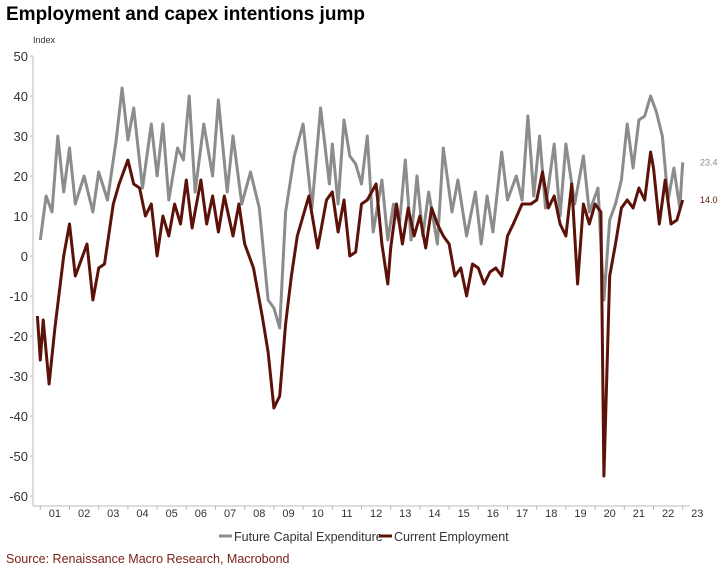  What do you see at coordinates (639, 514) in the screenshot?
I see `x-tick-label: 21` at bounding box center [639, 514].